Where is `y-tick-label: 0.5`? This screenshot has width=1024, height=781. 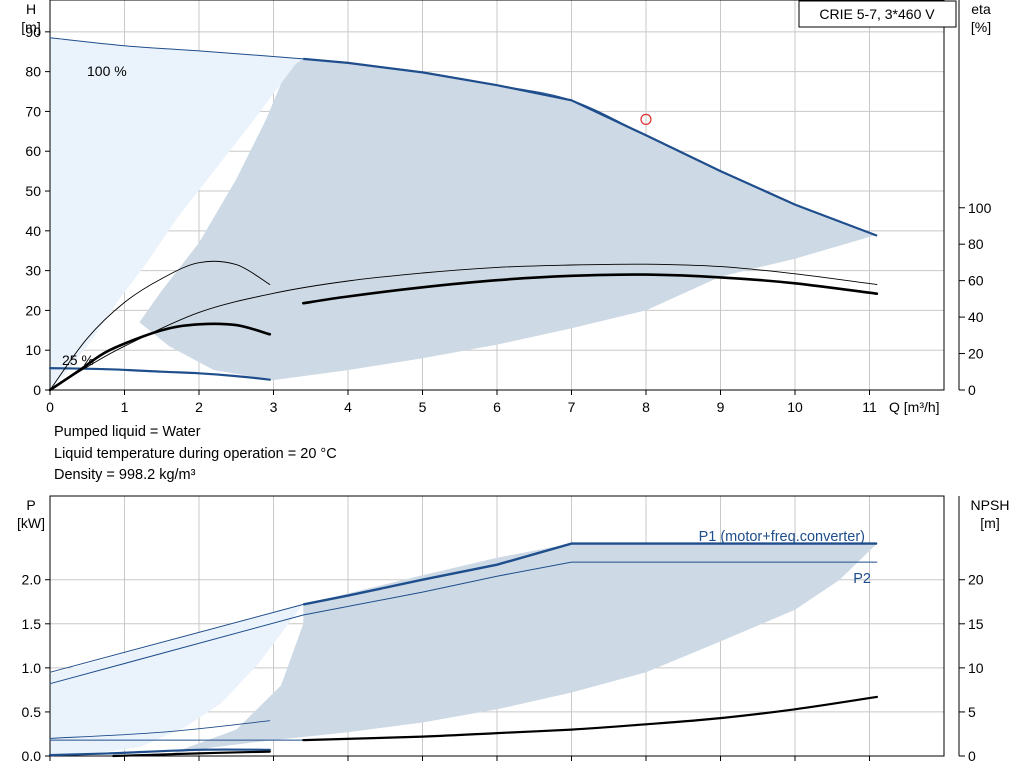 y-tick-label: 0.5 is located at coordinates (32, 712).